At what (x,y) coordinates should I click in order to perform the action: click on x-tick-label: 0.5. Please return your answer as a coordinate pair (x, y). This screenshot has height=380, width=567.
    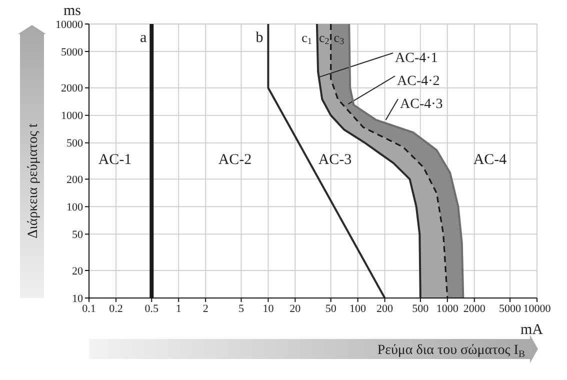
    Looking at the image, I should click on (152, 308).